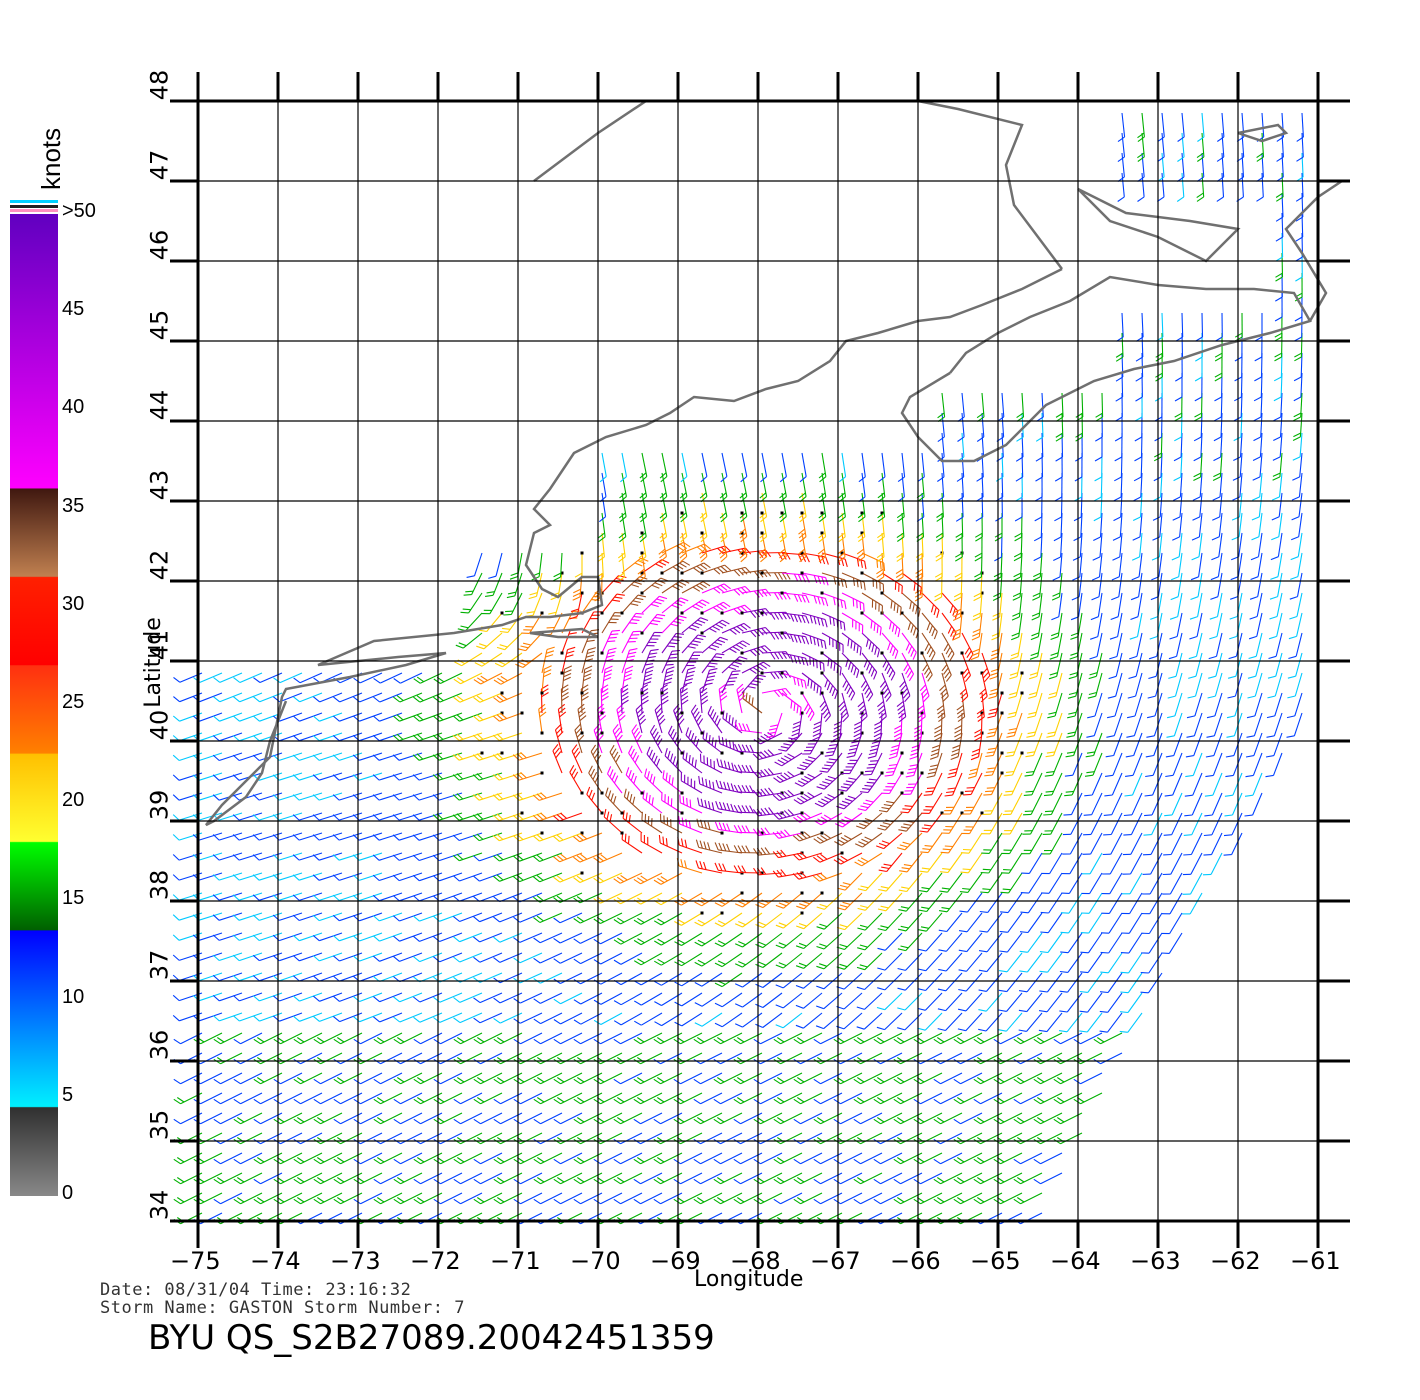 The height and width of the screenshot is (1400, 1420). I want to click on longitude-tick-label: −65, so click(995, 1261).